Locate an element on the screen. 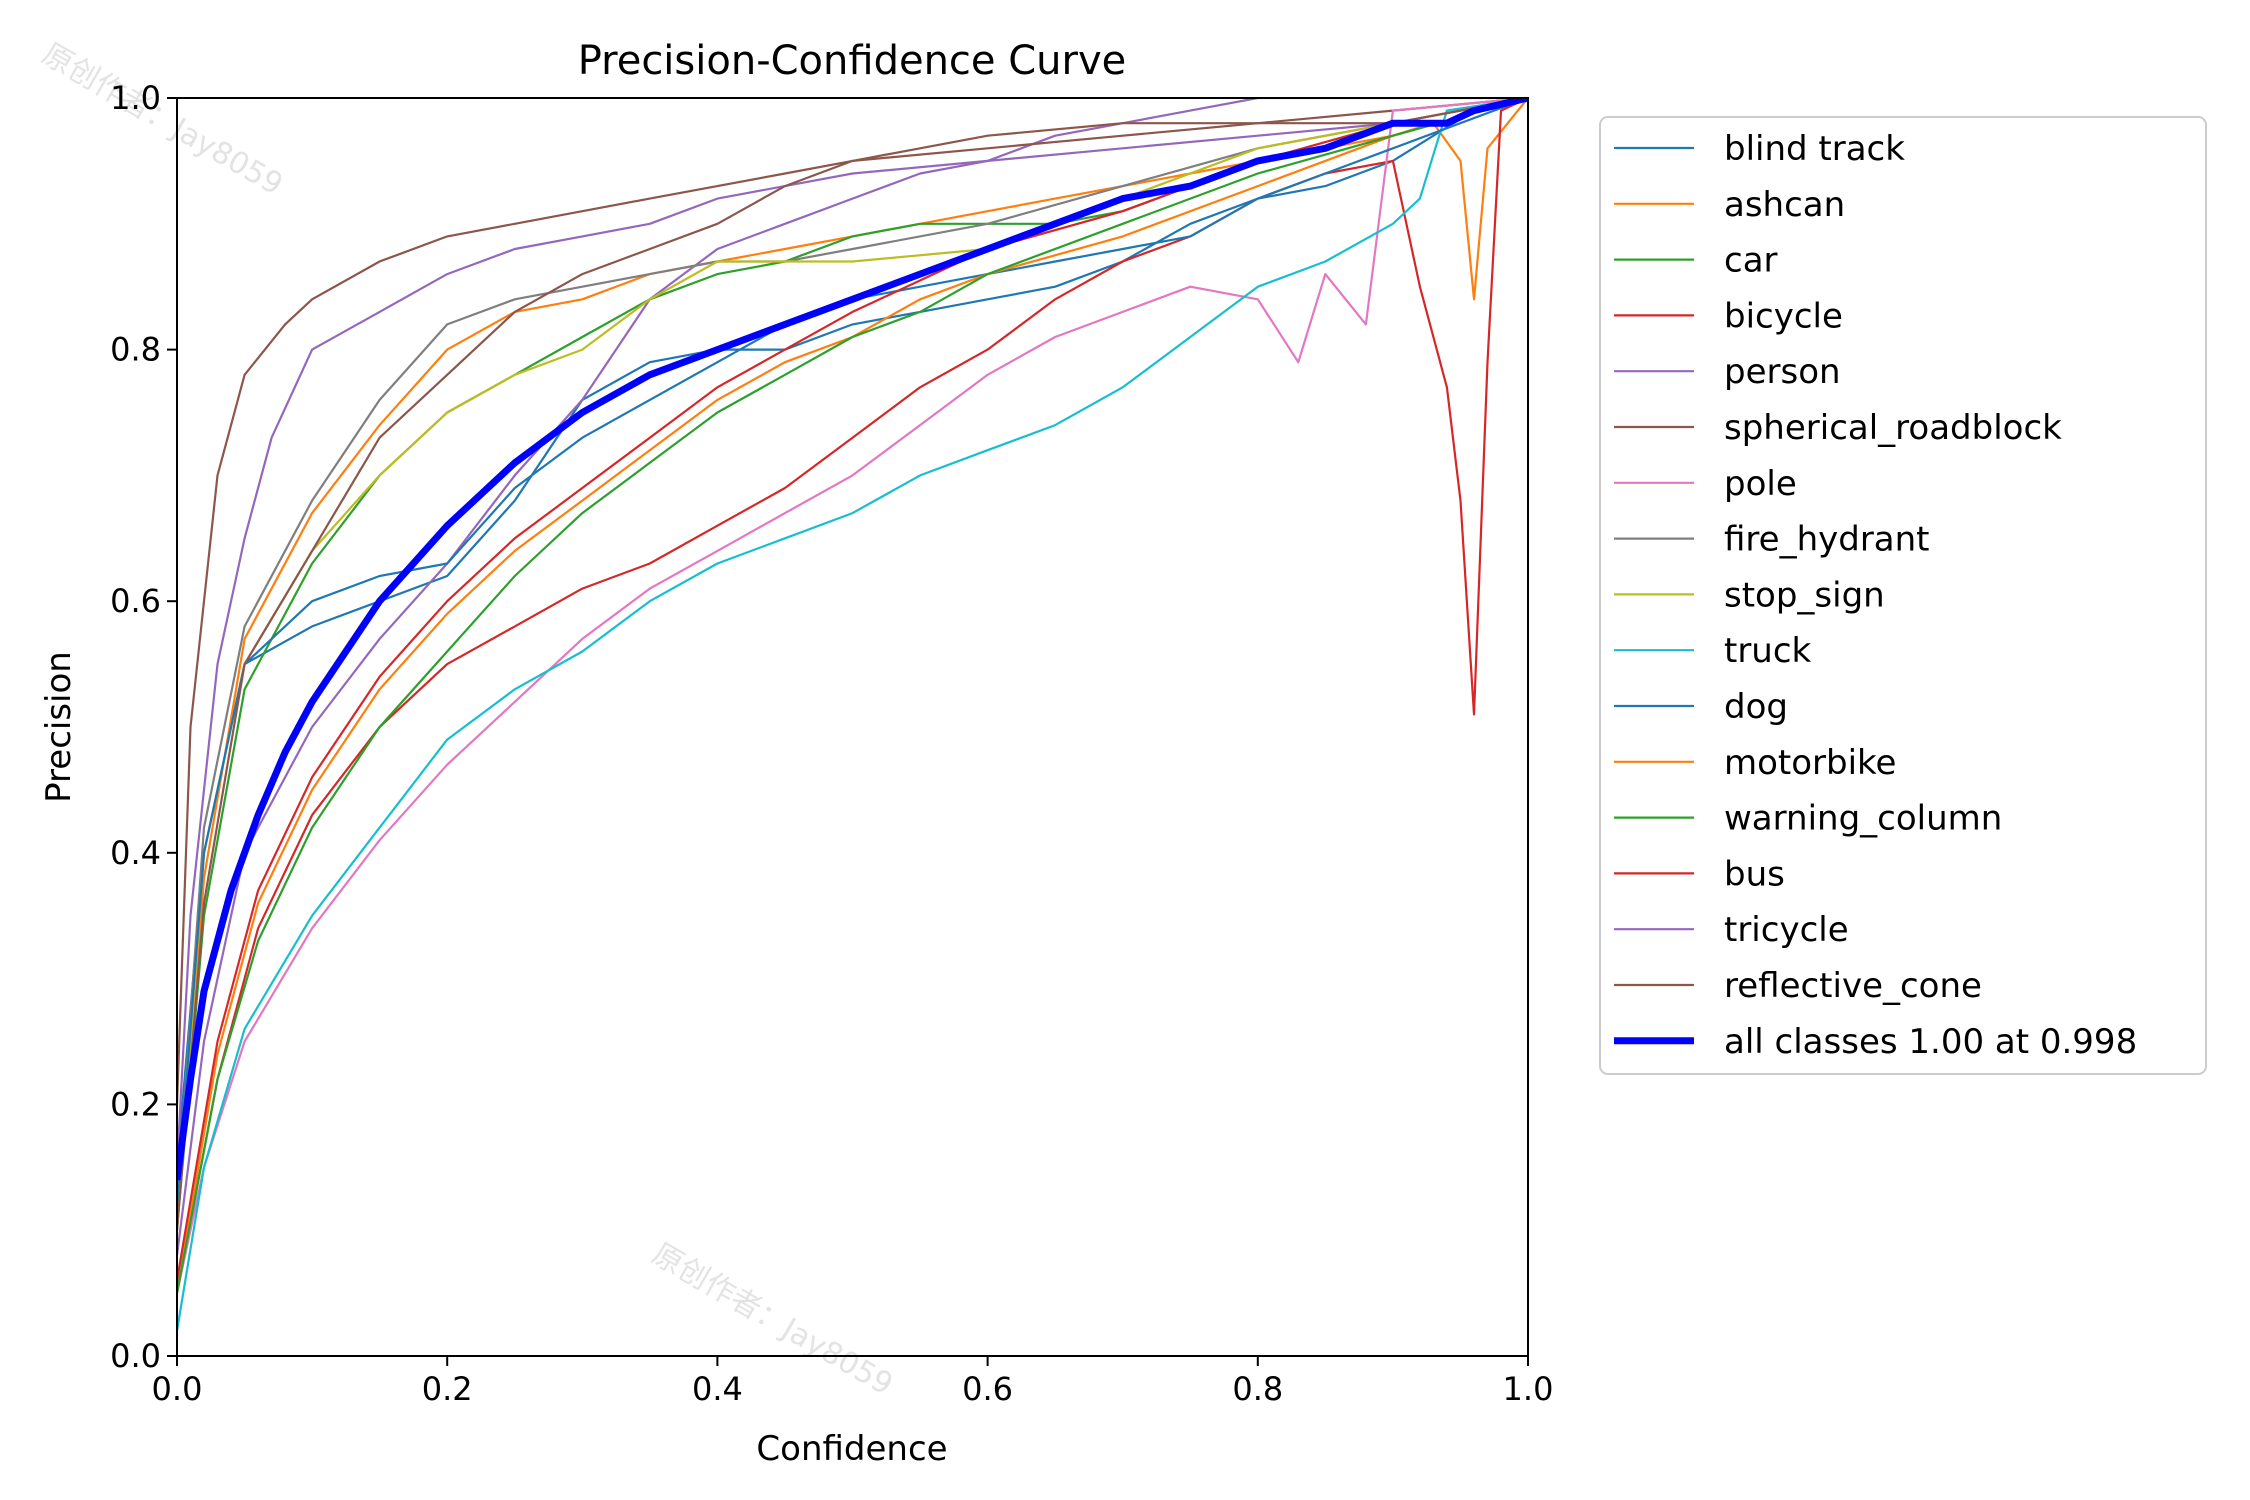  y-tick-label: 1.0 is located at coordinates (135, 98).